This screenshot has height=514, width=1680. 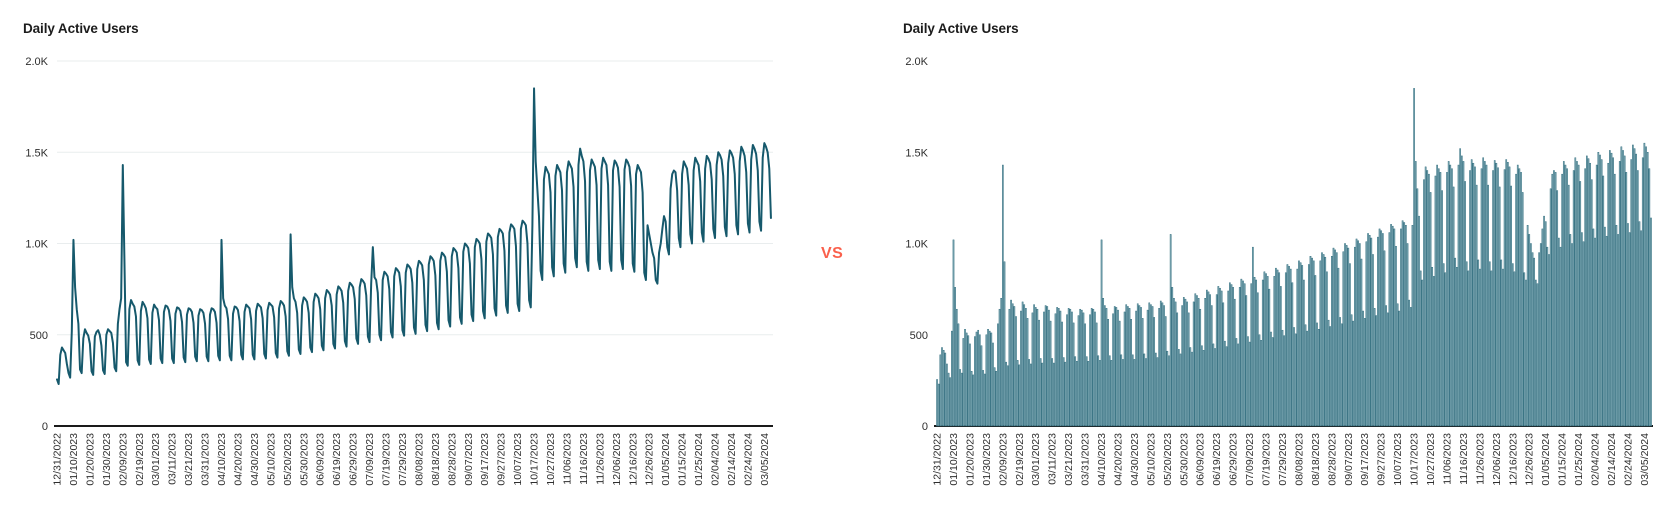 I want to click on x-axis-label: 01/20/2023, so click(x=970, y=459).